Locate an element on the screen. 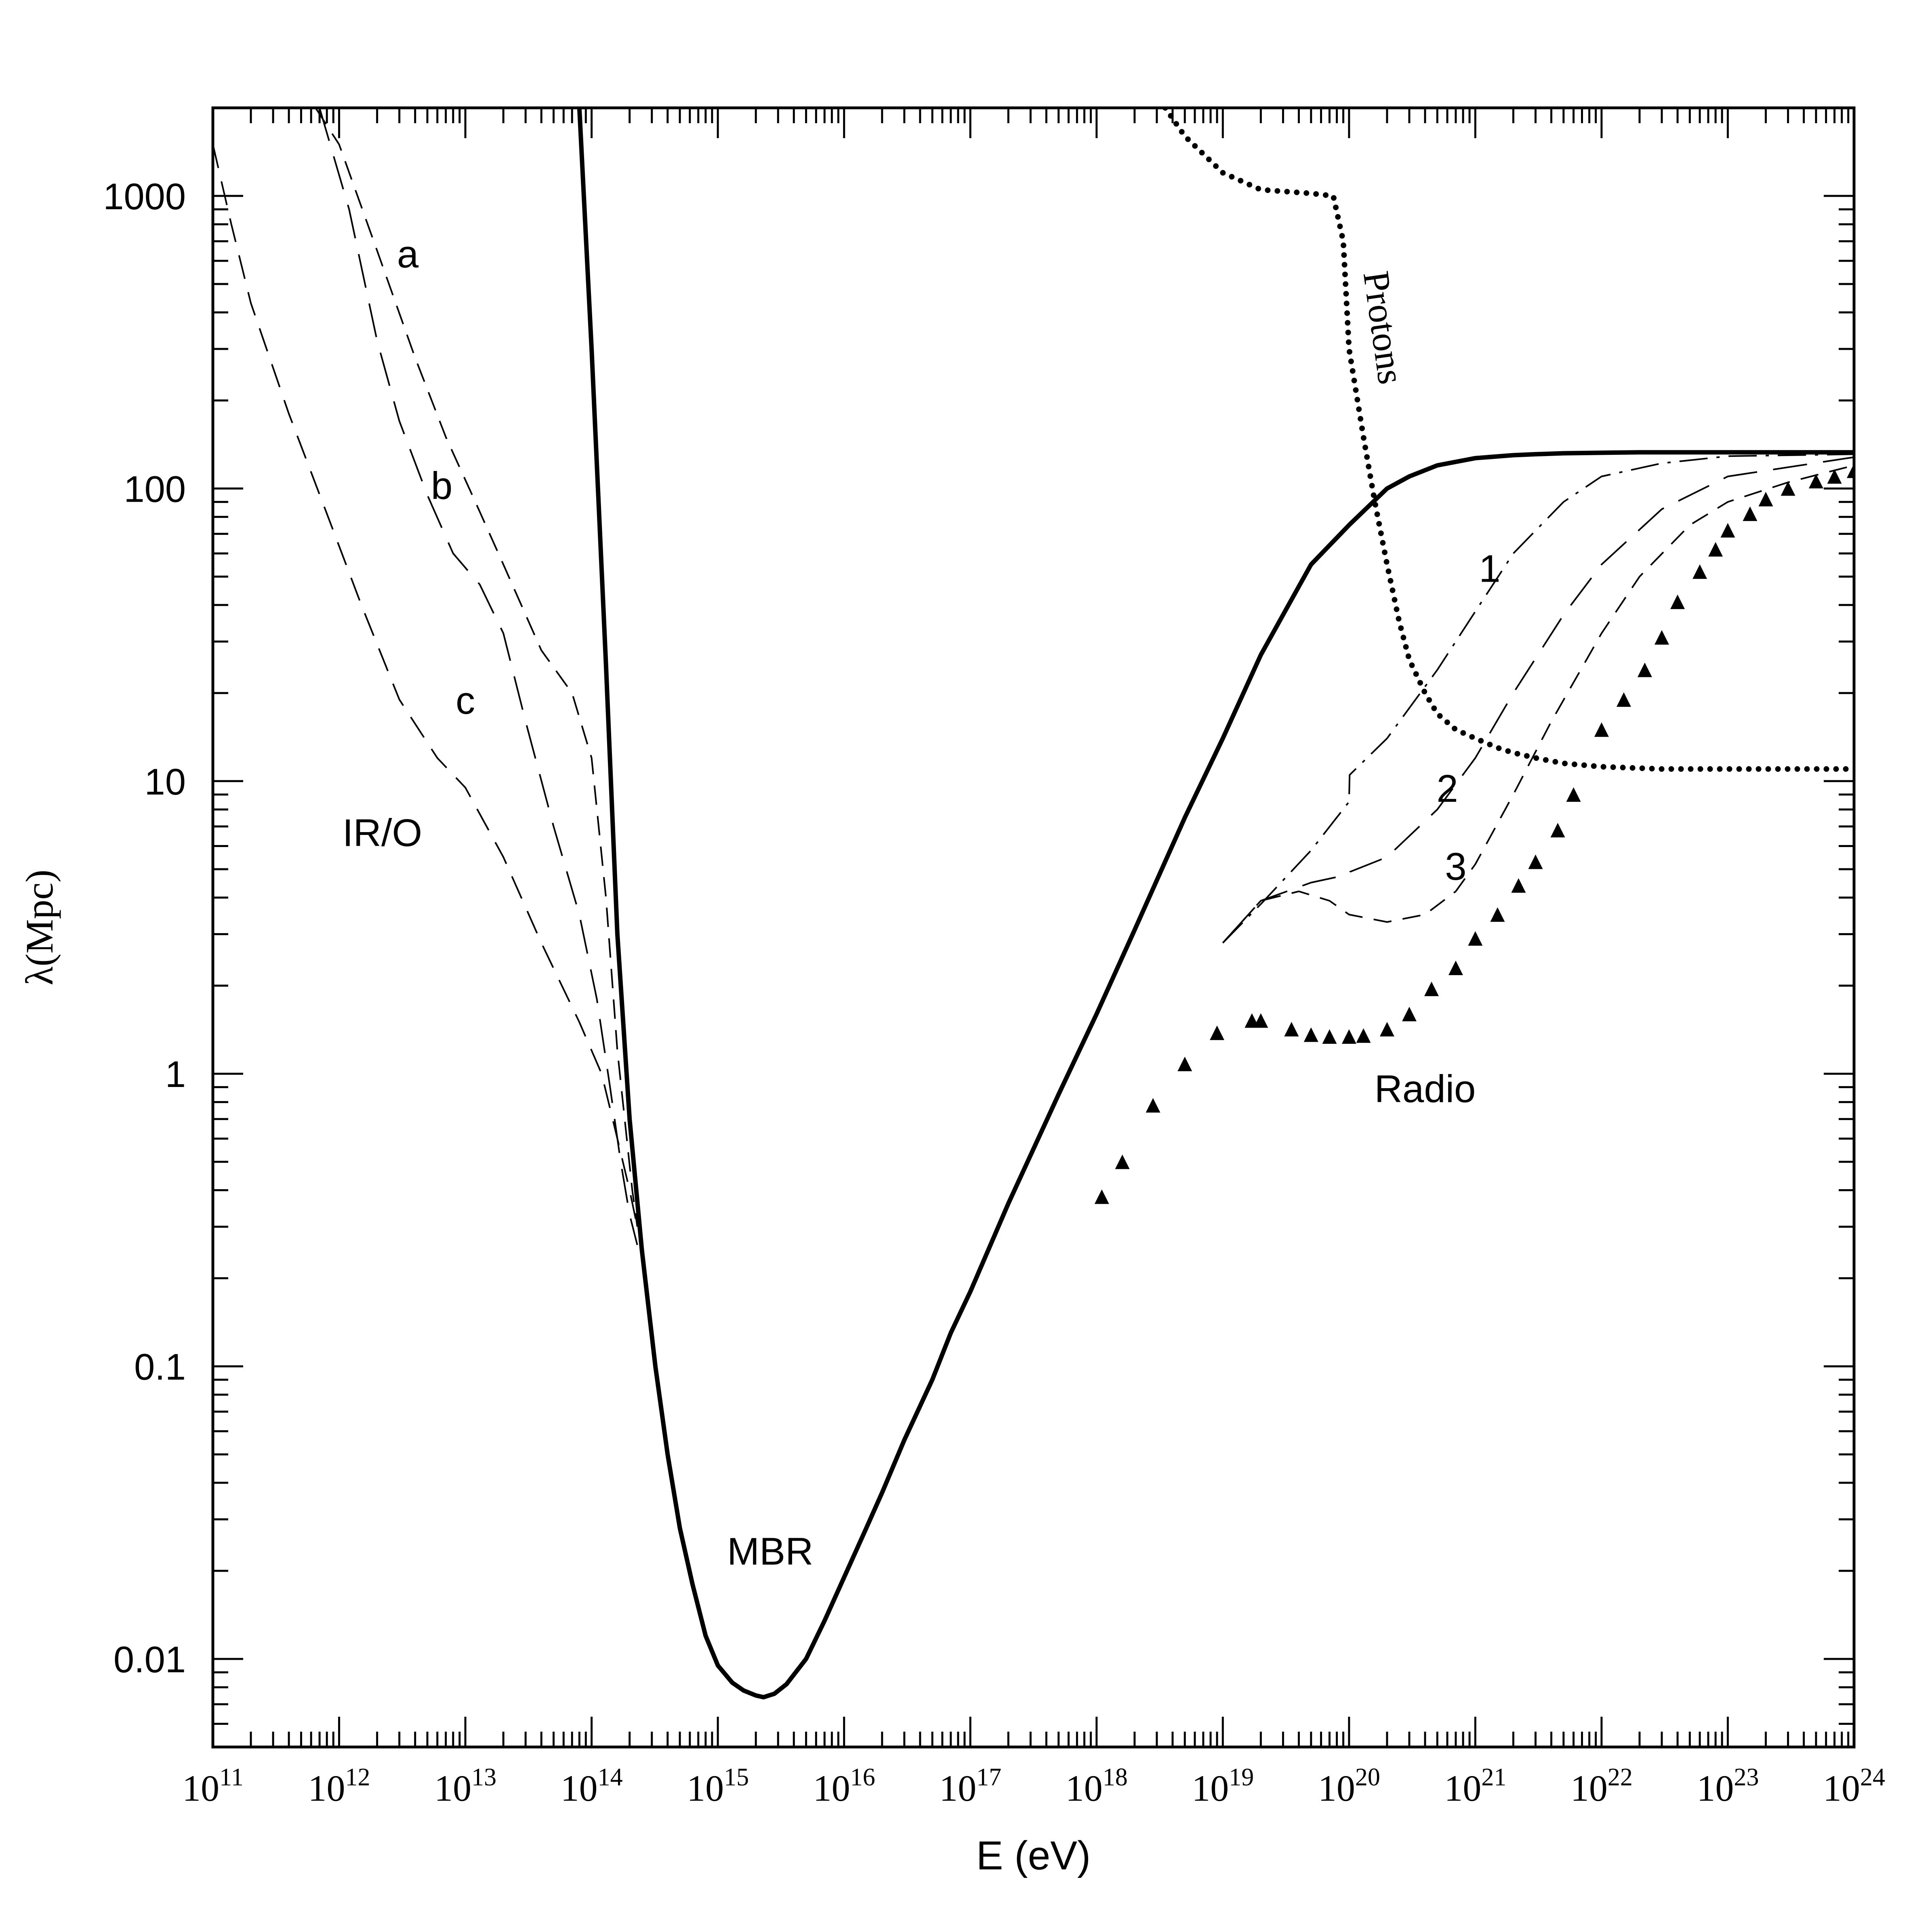  x-tick-label: 1011 is located at coordinates (213, 1786).